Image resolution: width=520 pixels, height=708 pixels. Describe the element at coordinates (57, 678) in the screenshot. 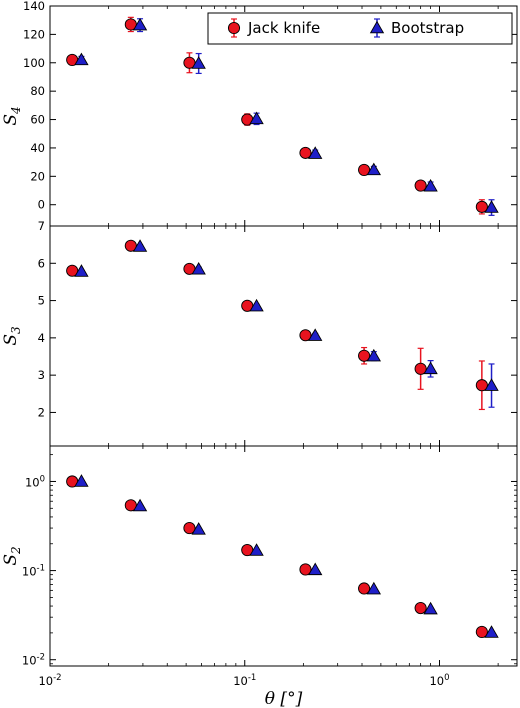

I see `x-tick-label-exponent: -2` at that location.